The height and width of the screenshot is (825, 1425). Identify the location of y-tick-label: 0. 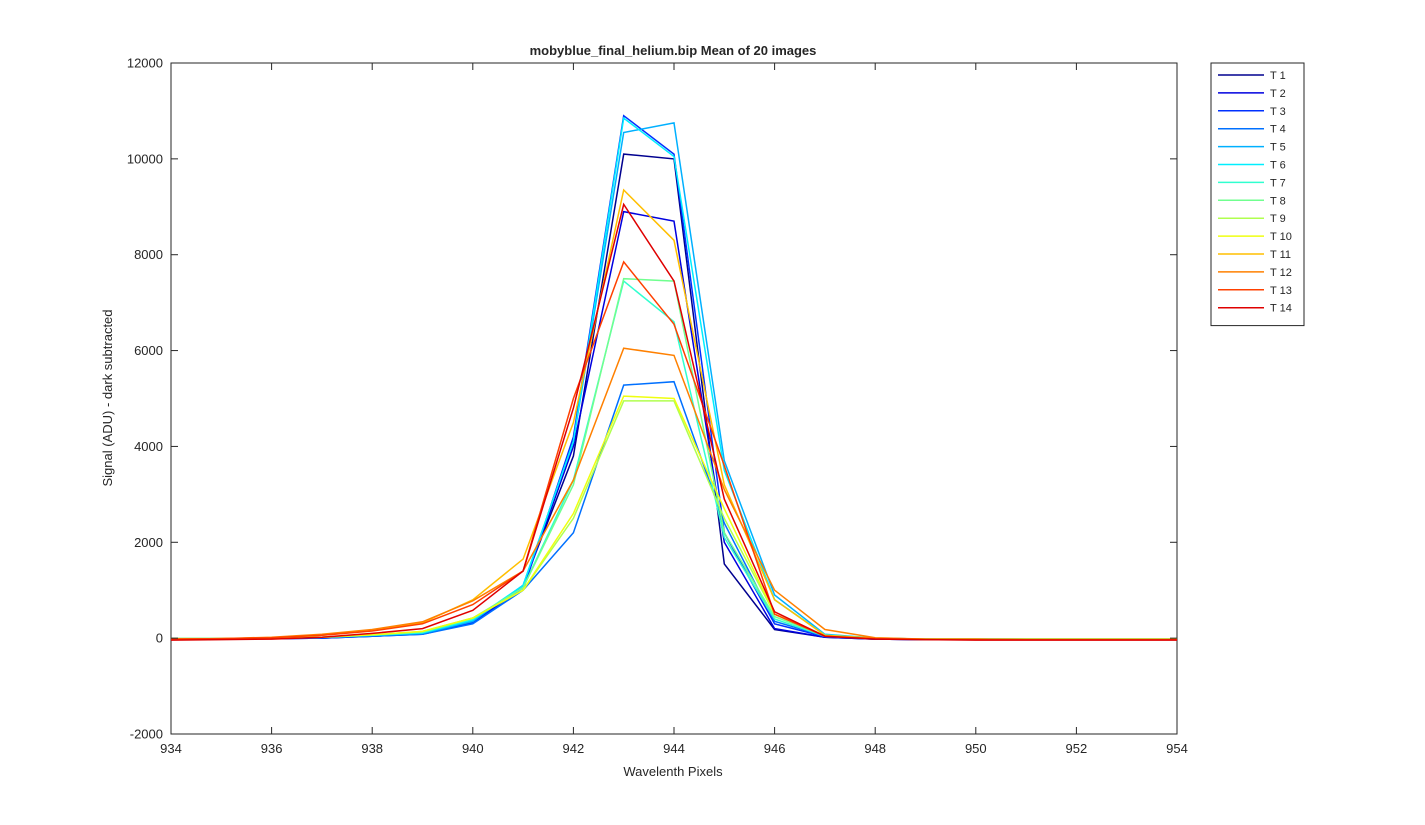
(159, 638).